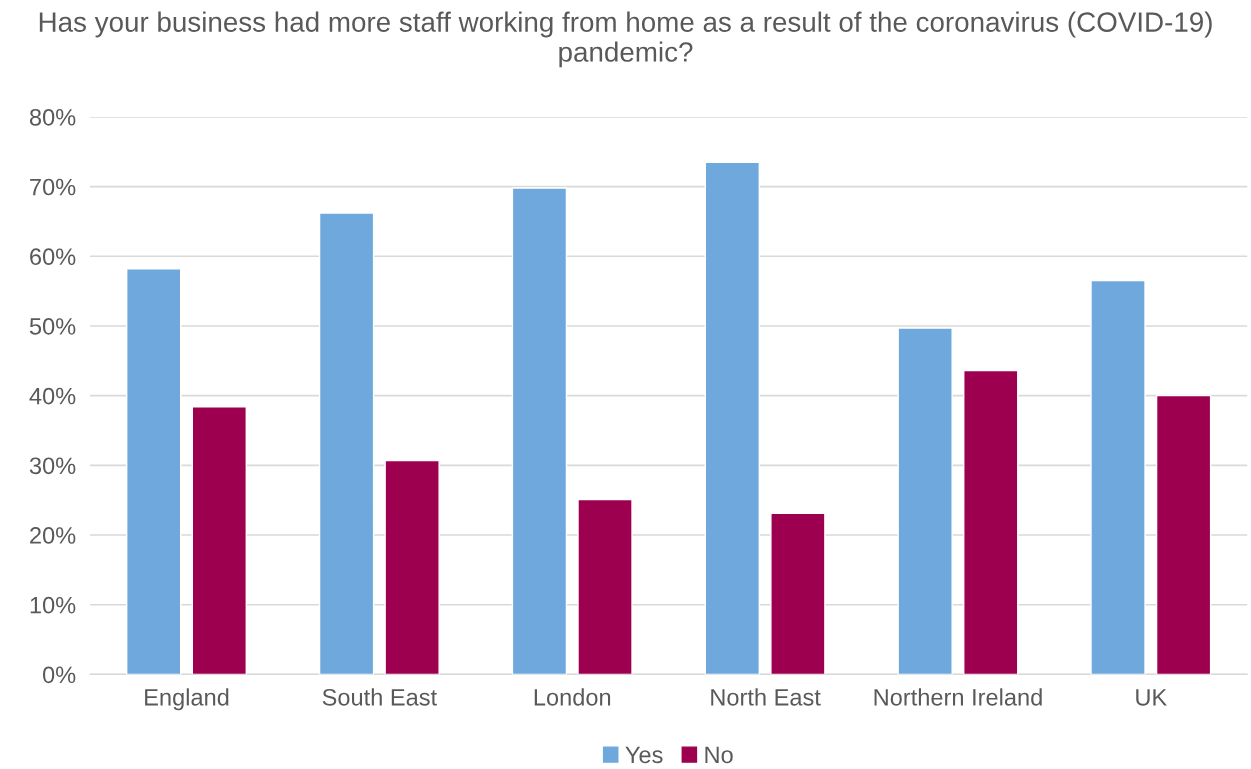  I want to click on x-tick-label: UK, so click(1151, 697).